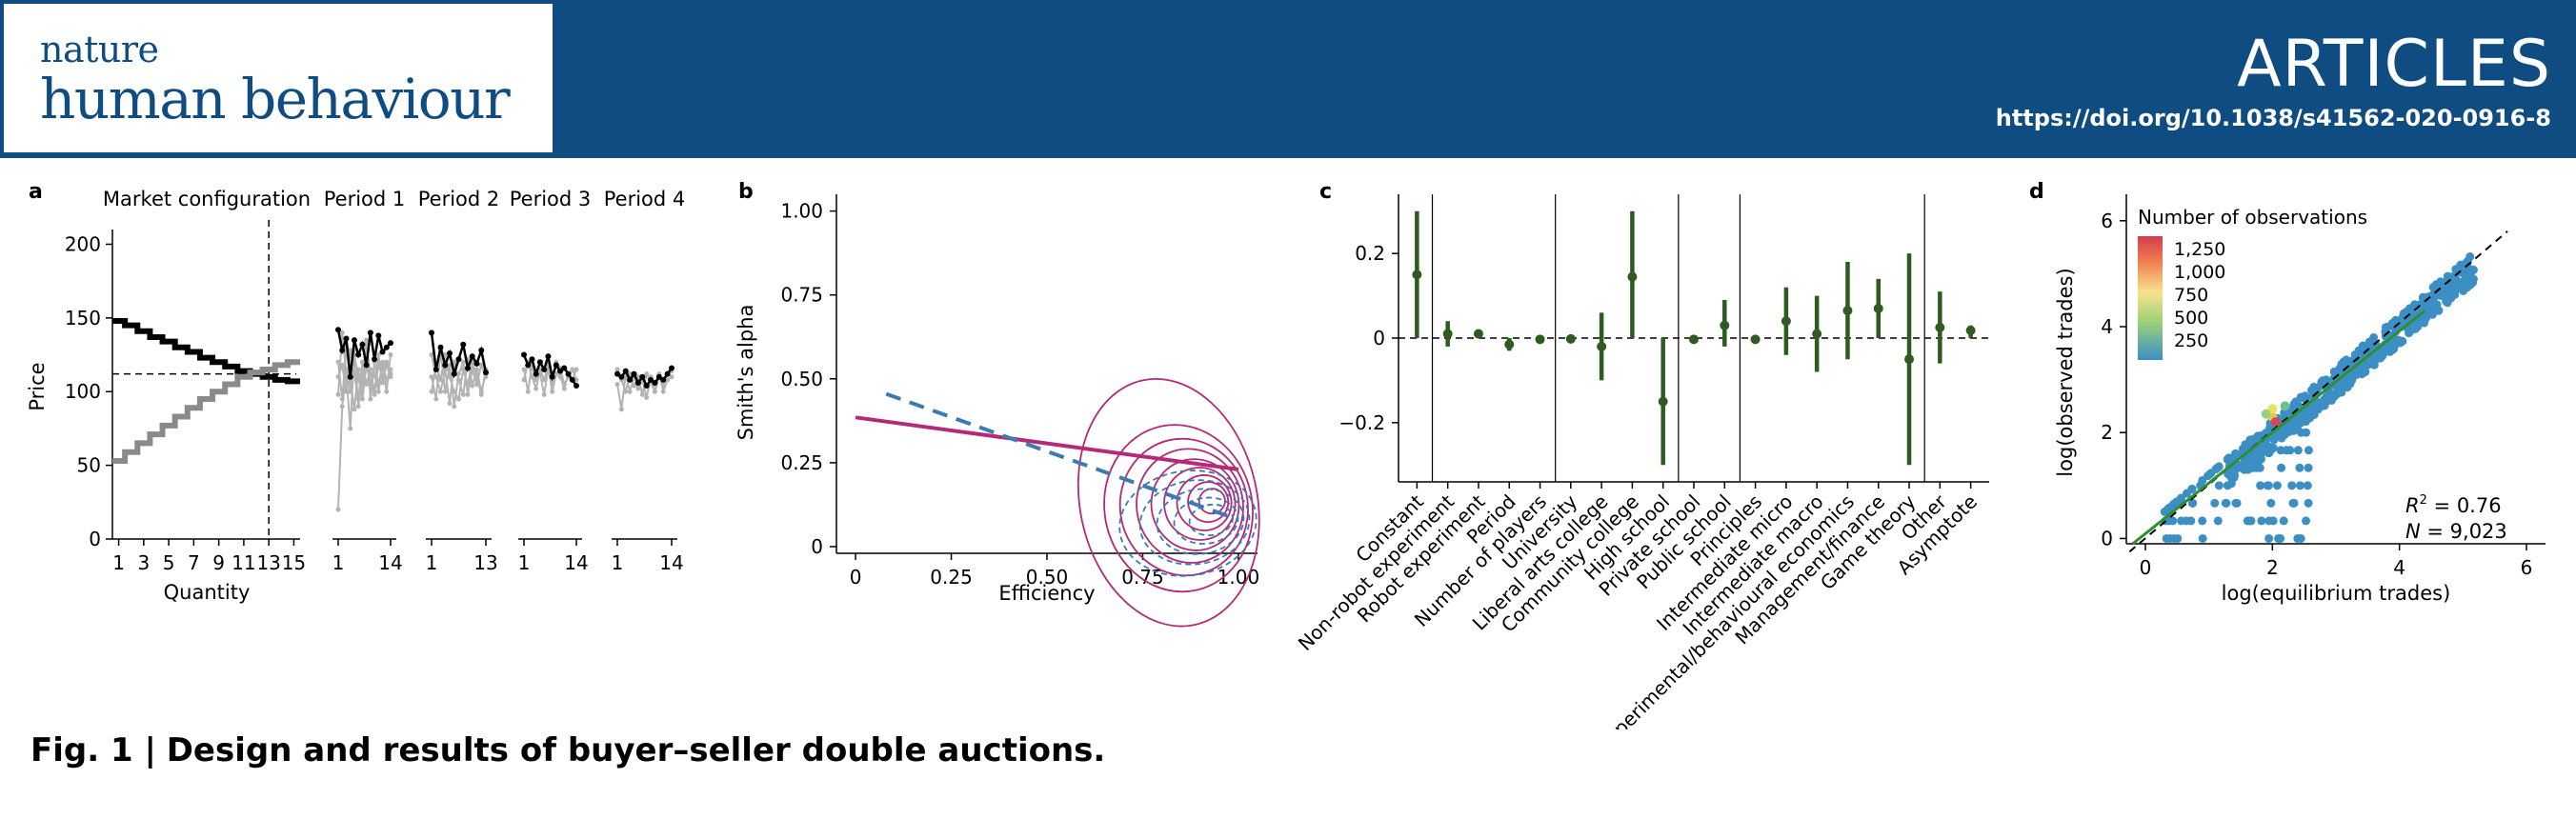  I want to click on panel-d-x-tick-label: 6, so click(2527, 568).